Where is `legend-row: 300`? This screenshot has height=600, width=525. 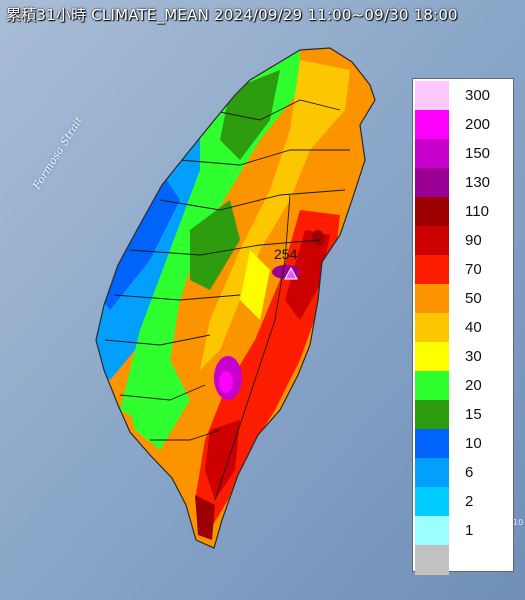
legend-row: 300 is located at coordinates (463, 96).